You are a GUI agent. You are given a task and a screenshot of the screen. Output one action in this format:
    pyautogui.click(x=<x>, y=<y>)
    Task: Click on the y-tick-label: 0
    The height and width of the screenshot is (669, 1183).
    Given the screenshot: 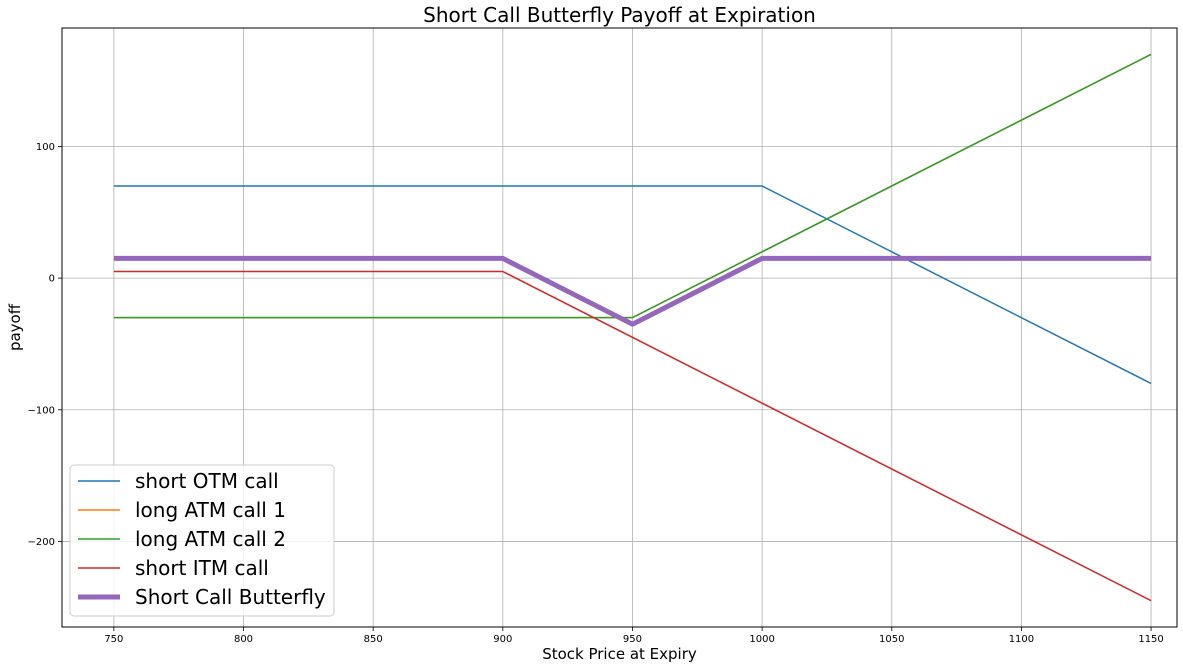 What is the action you would take?
    pyautogui.click(x=52, y=279)
    